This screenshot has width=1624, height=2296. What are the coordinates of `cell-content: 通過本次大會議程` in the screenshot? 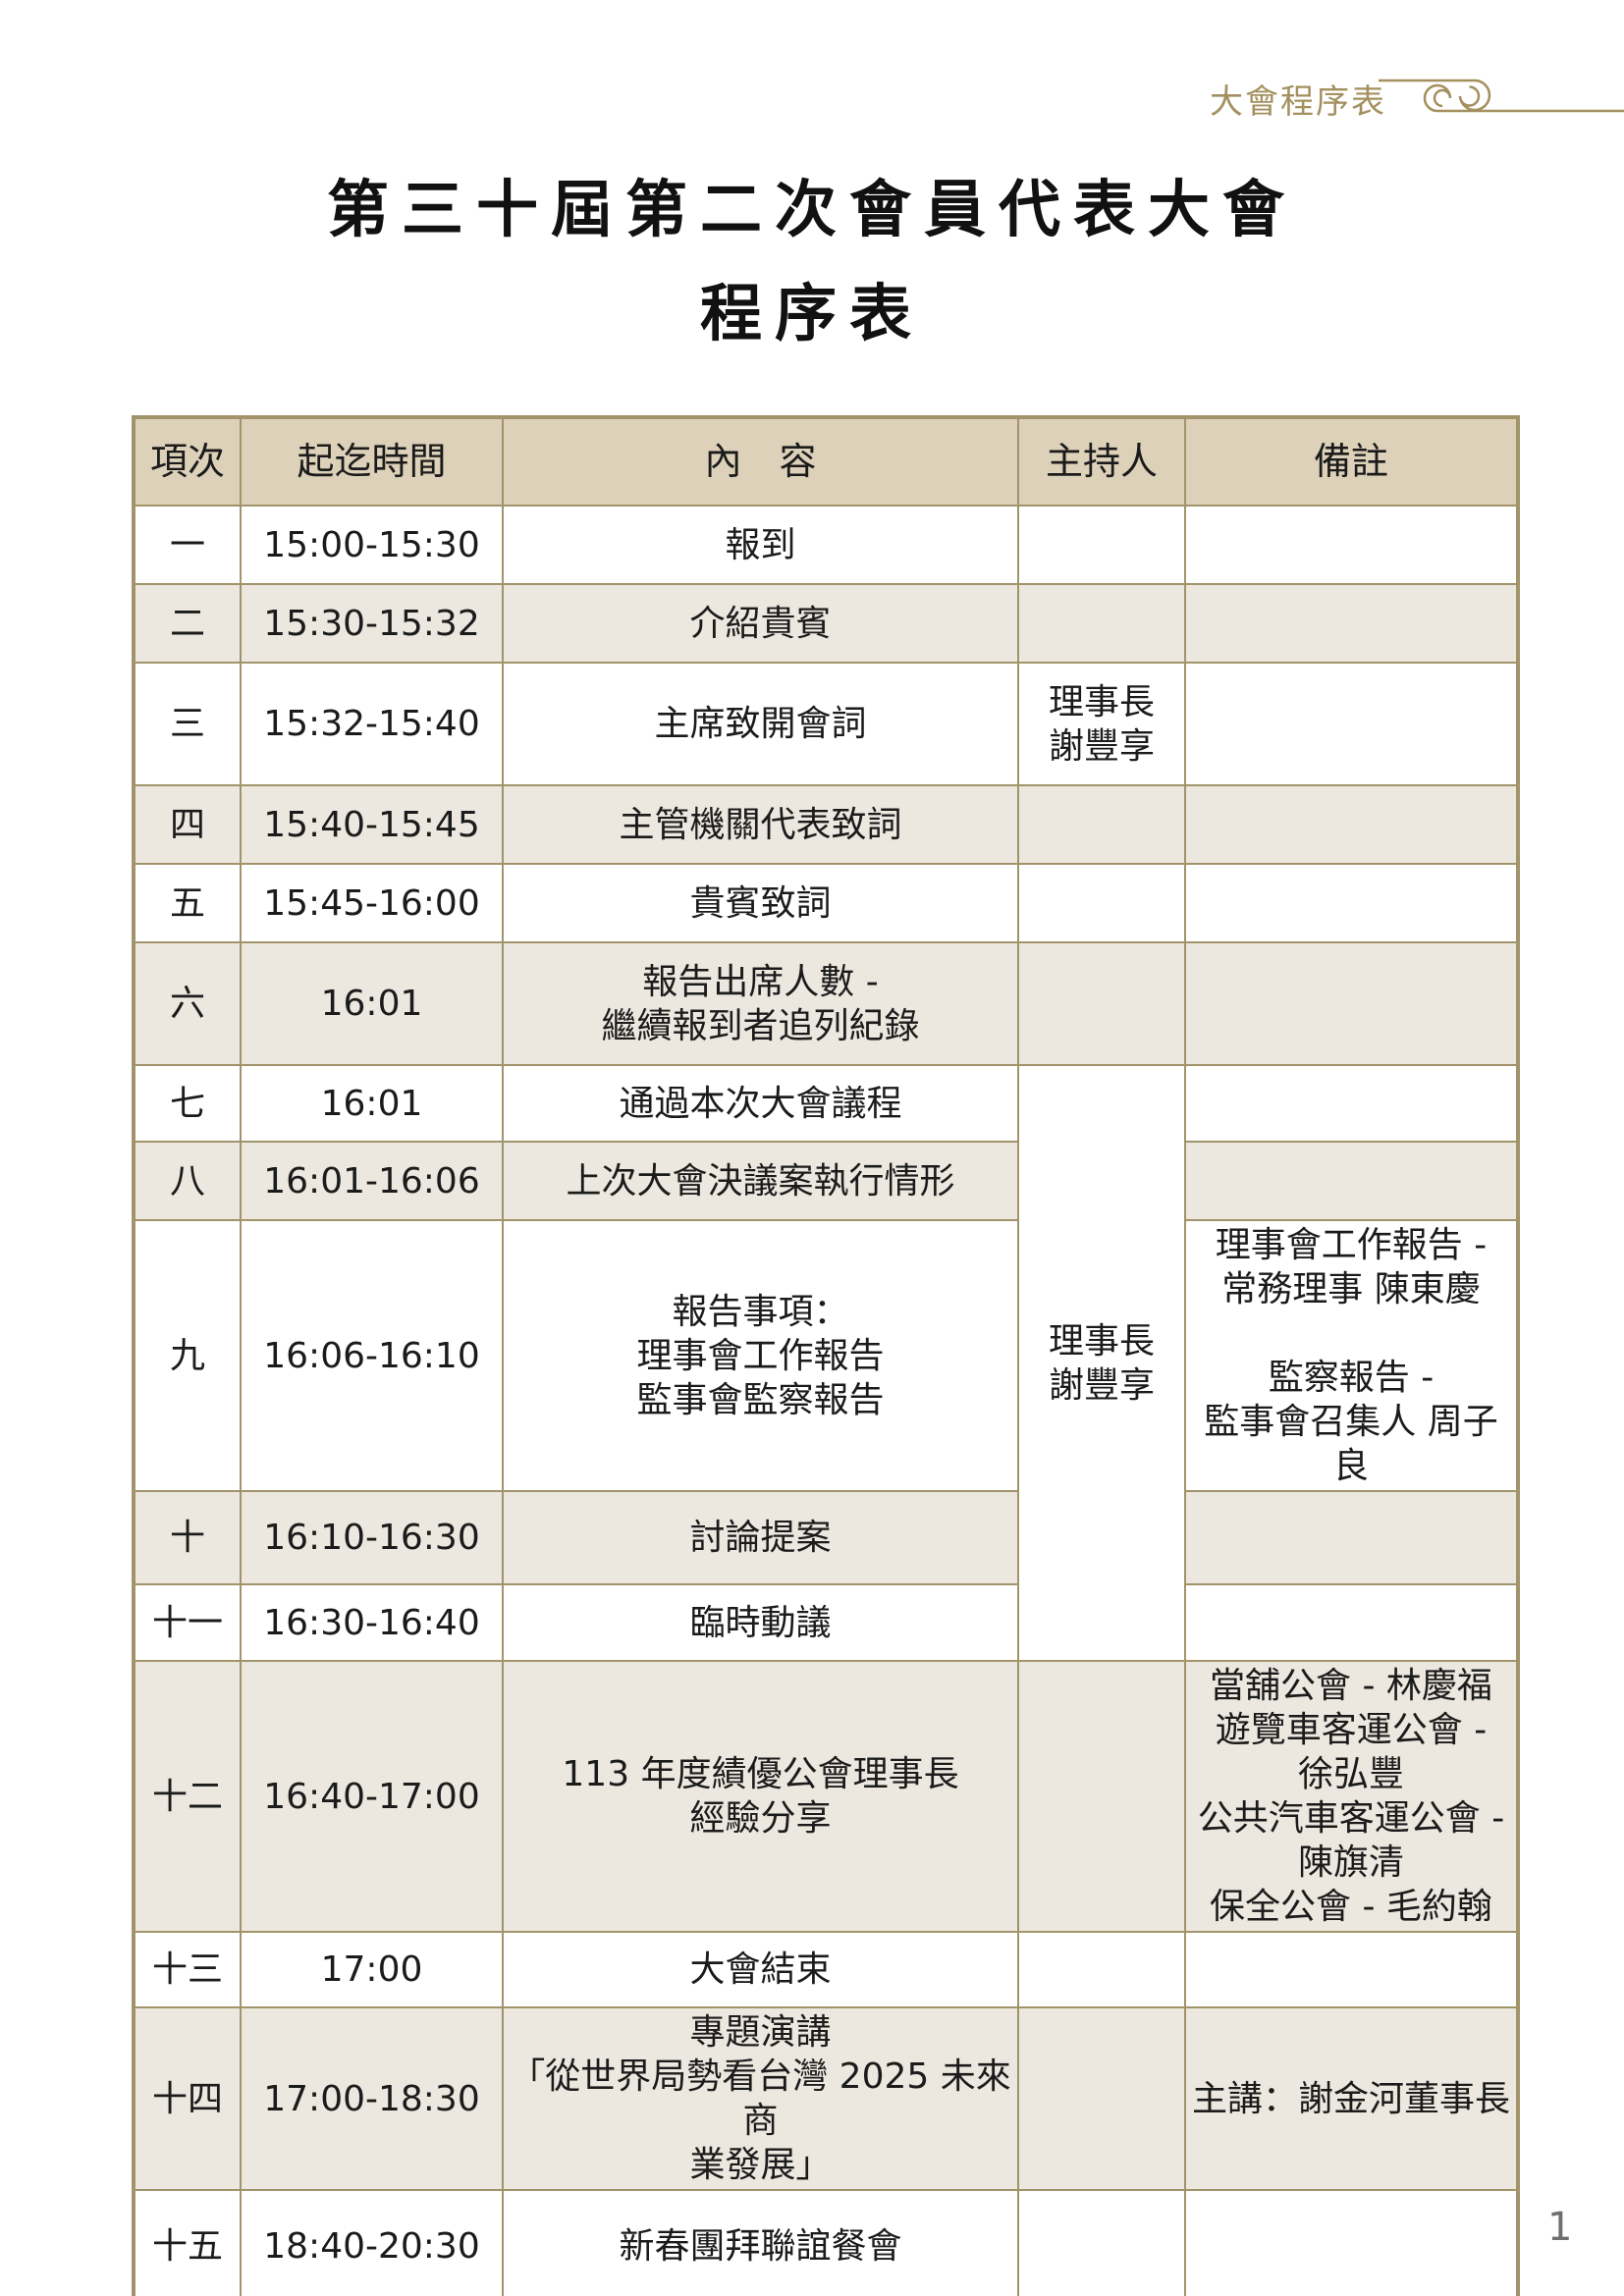 It's located at (760, 1103).